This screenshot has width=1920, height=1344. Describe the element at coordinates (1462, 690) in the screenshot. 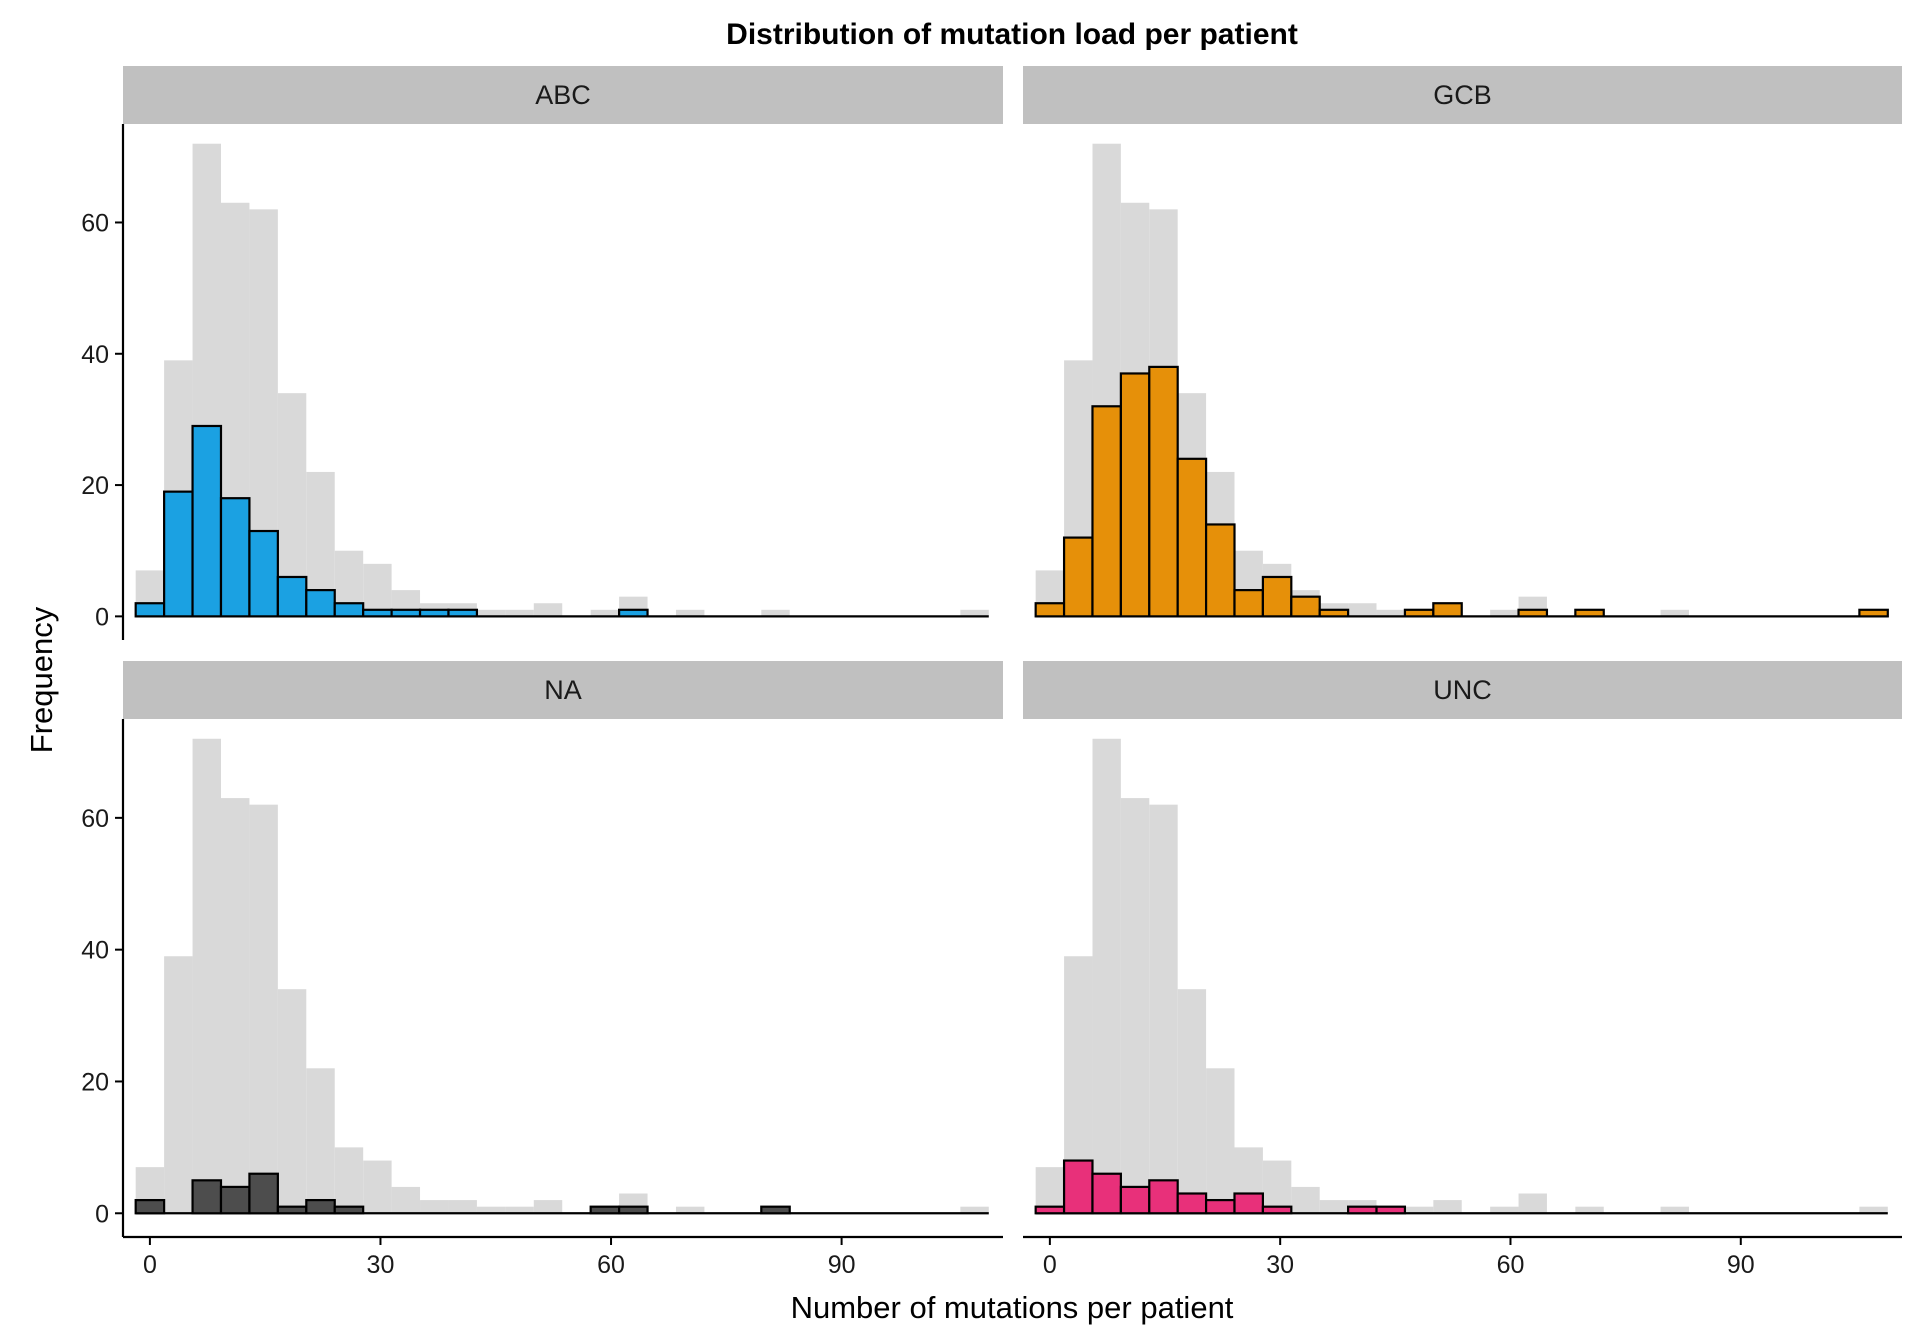

I see `facet-strip-label: UNC` at that location.